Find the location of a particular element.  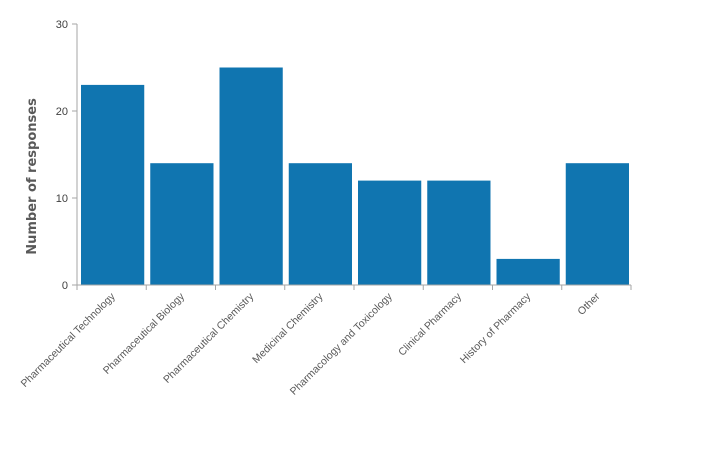

x-ticks-layer is located at coordinates (354, 287).